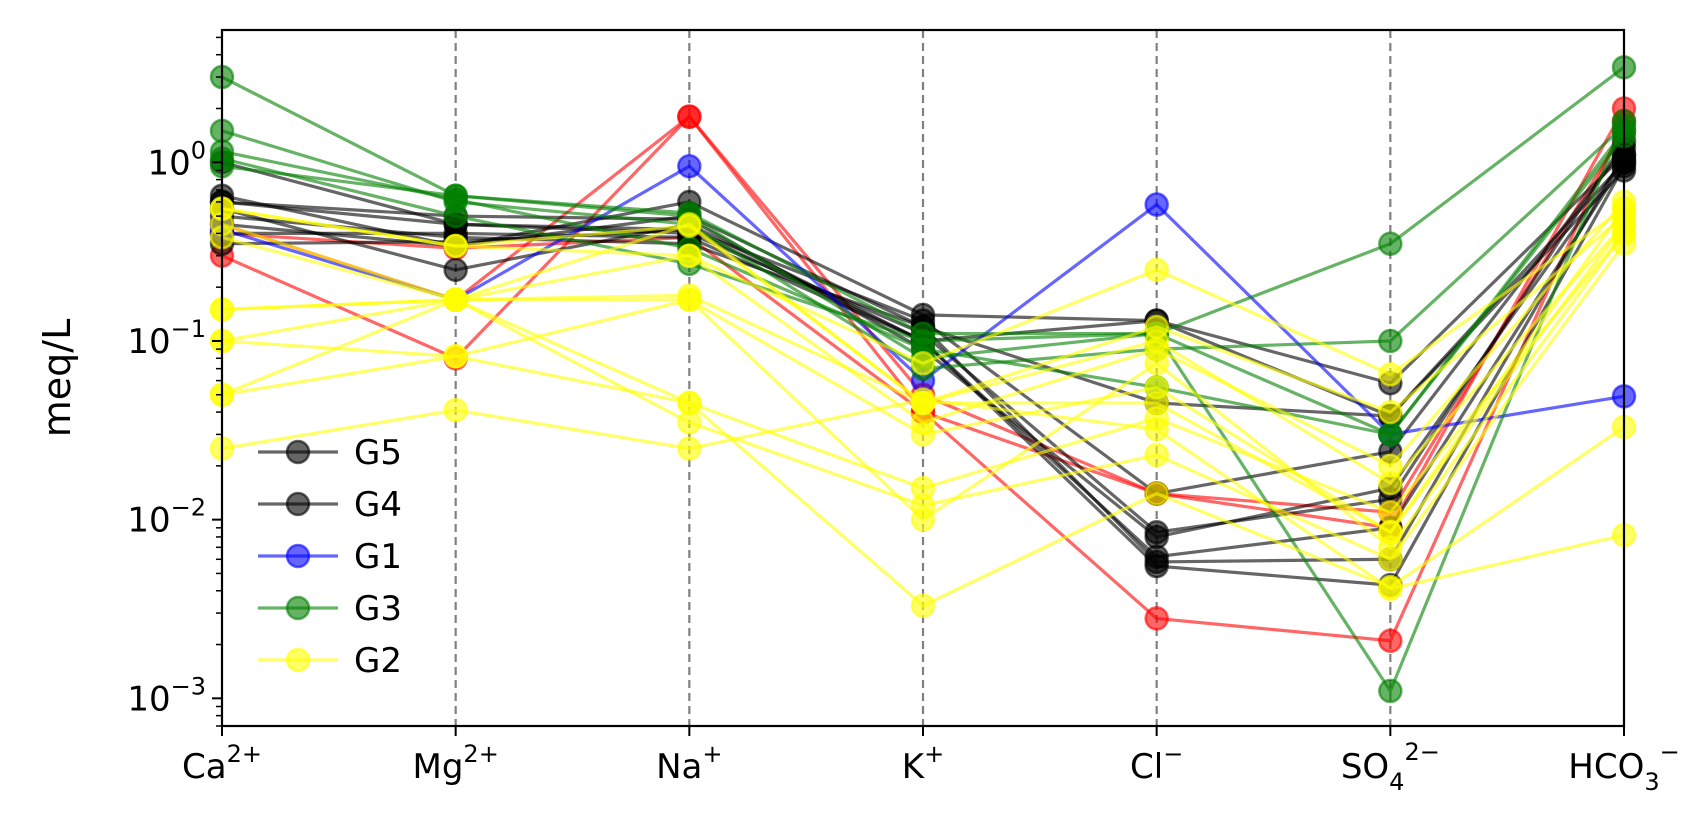 Image resolution: width=1706 pixels, height=836 pixels. Describe the element at coordinates (378, 661) in the screenshot. I see `legend-label: G2` at that location.